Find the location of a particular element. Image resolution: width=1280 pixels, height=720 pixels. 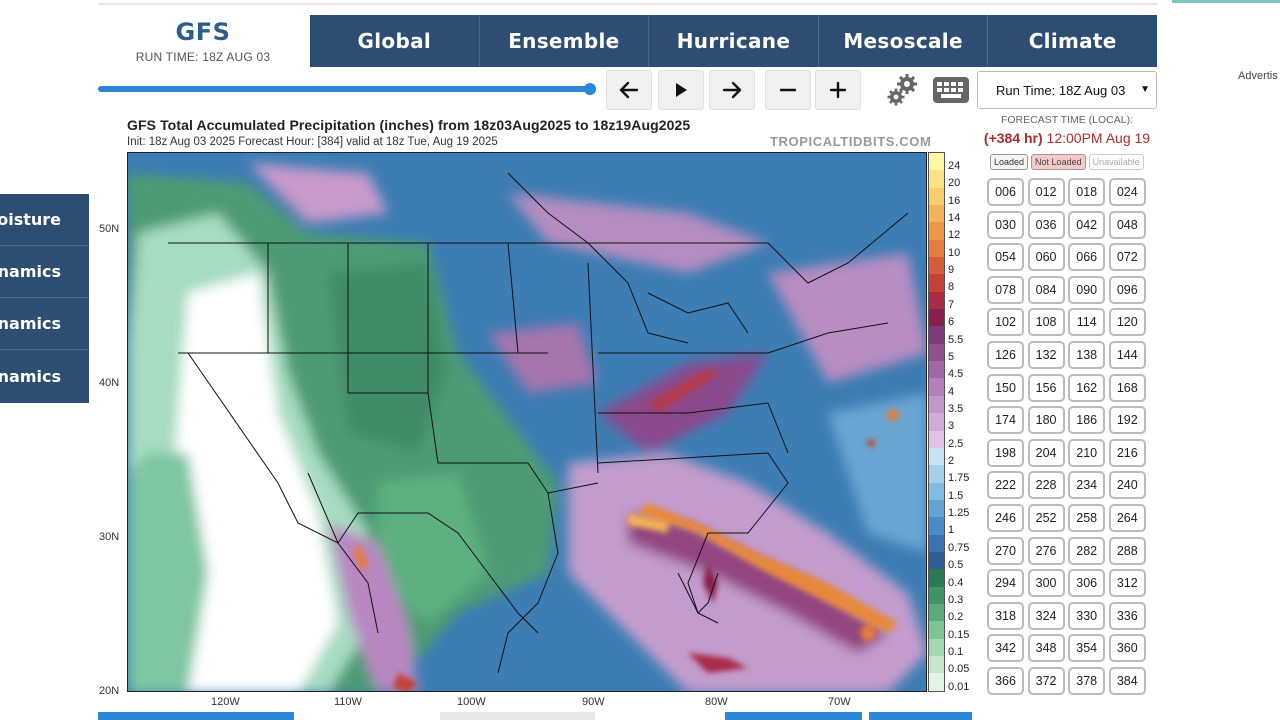

sidebar-item-moisture: Moisture is located at coordinates (44, 220).